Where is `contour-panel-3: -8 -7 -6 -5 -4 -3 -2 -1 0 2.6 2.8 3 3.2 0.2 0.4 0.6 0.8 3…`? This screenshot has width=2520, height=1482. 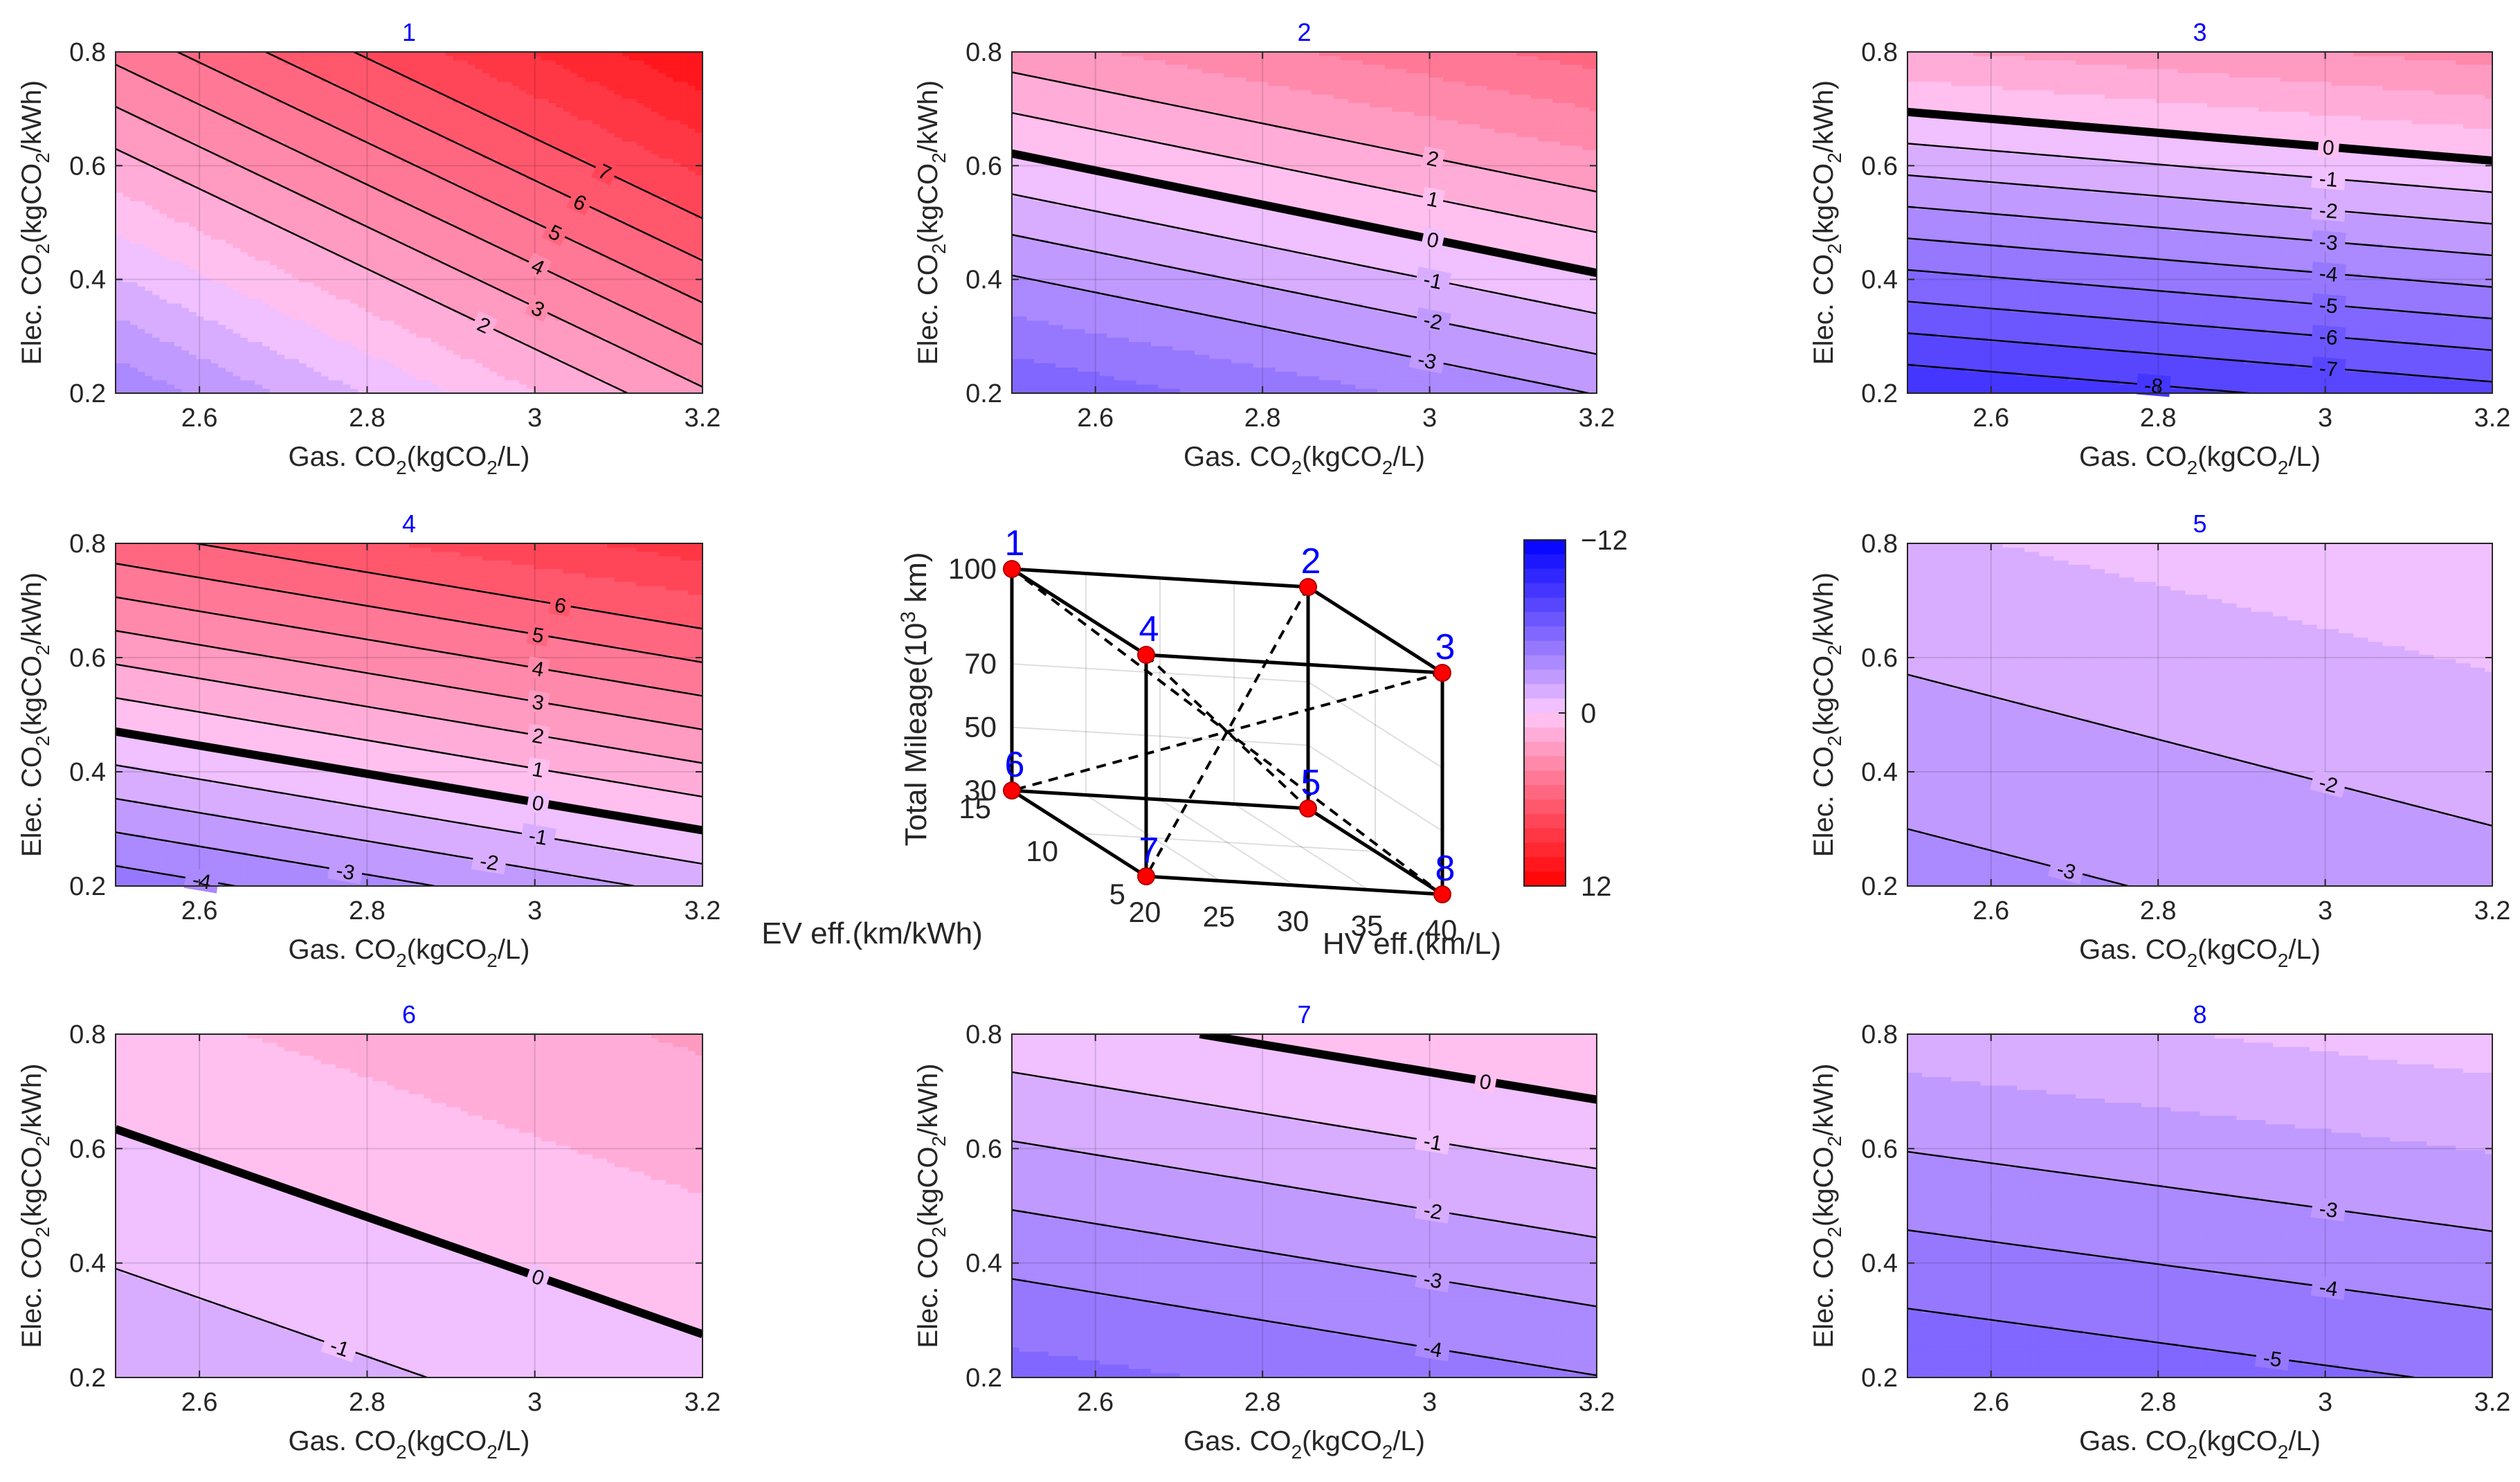 contour-panel-3: -8 -7 -6 -5 -4 -3 -2 -1 0 2.6 2.8 3 3.2 0.2 0.4 0.6 0.8 3… is located at coordinates (2159, 248).